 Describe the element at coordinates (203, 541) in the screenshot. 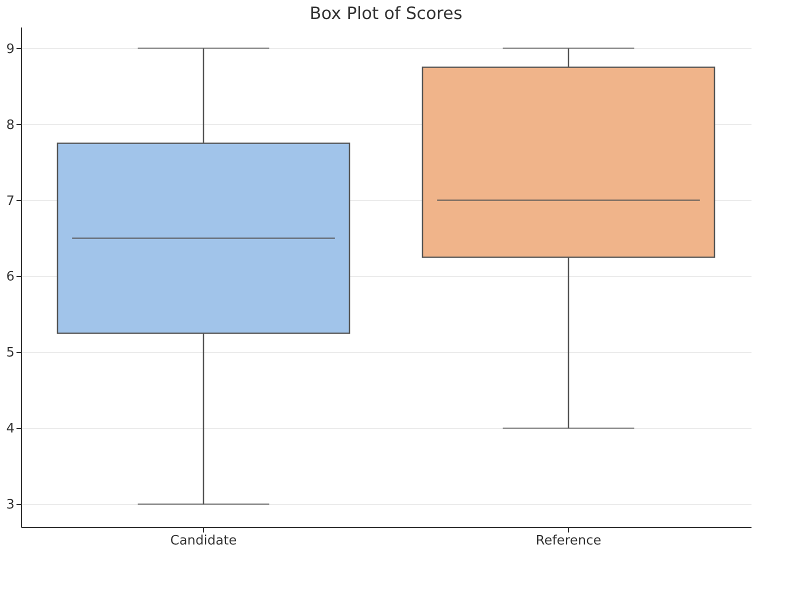

I see `x-tick-label: Candidate` at that location.